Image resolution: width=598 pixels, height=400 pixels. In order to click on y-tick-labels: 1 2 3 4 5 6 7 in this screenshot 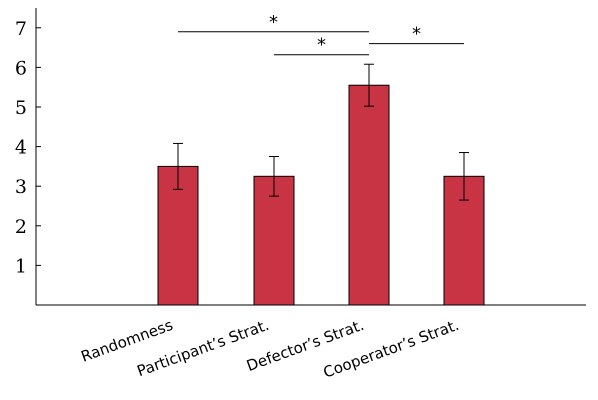, I will do `click(21, 148)`.